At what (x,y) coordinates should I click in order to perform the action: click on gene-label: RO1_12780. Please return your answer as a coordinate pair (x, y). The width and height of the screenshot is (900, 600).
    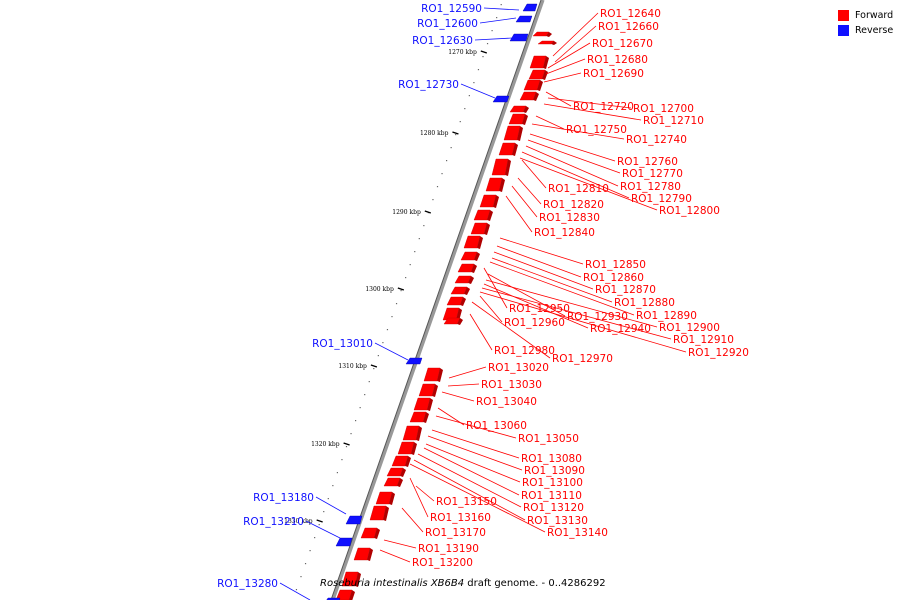
    Looking at the image, I should click on (650, 187).